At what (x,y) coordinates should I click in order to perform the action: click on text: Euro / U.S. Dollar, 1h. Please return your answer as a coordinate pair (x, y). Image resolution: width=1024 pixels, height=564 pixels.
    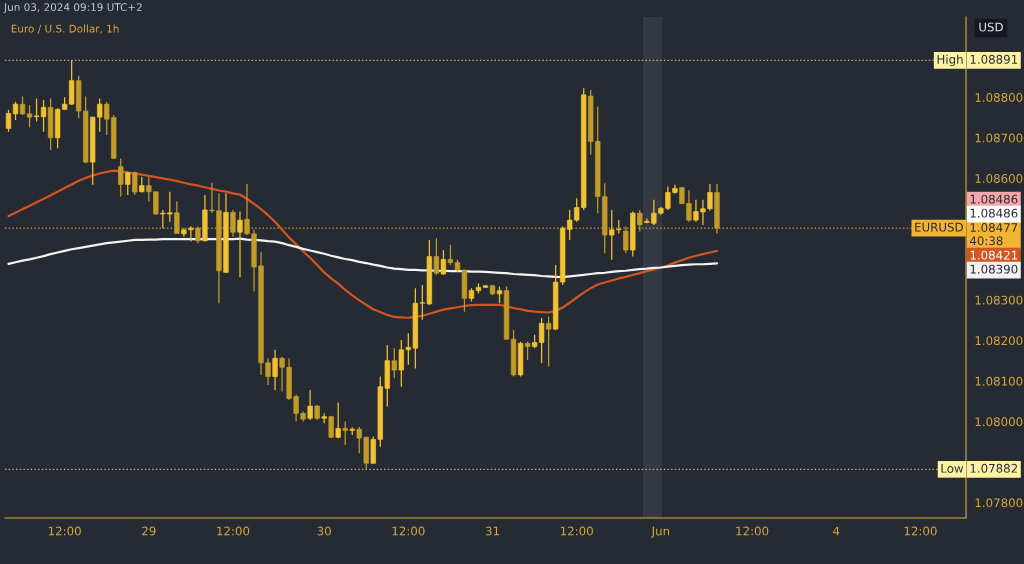
    Looking at the image, I should click on (65, 29).